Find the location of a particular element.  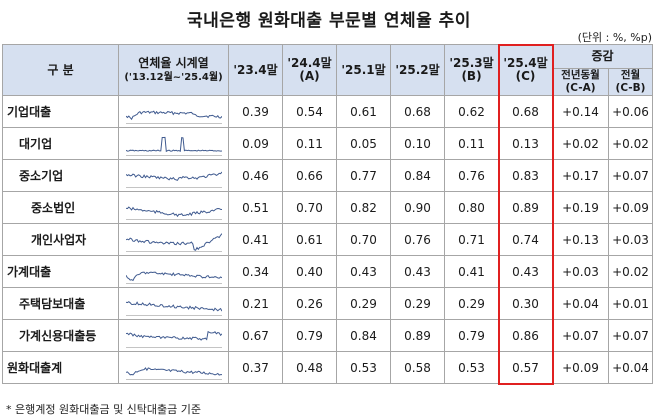

header-period-5: '25.4말 (C) is located at coordinates (525, 70).